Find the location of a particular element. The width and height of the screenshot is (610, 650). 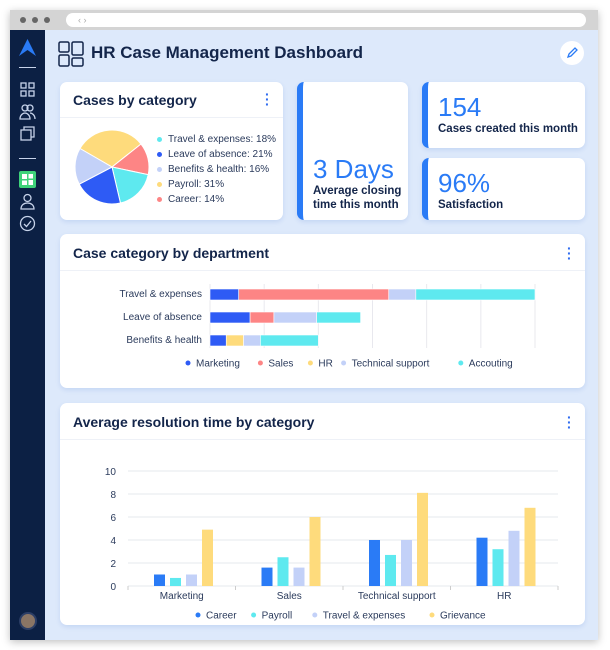

y-tick-label: 0 is located at coordinates (113, 587).